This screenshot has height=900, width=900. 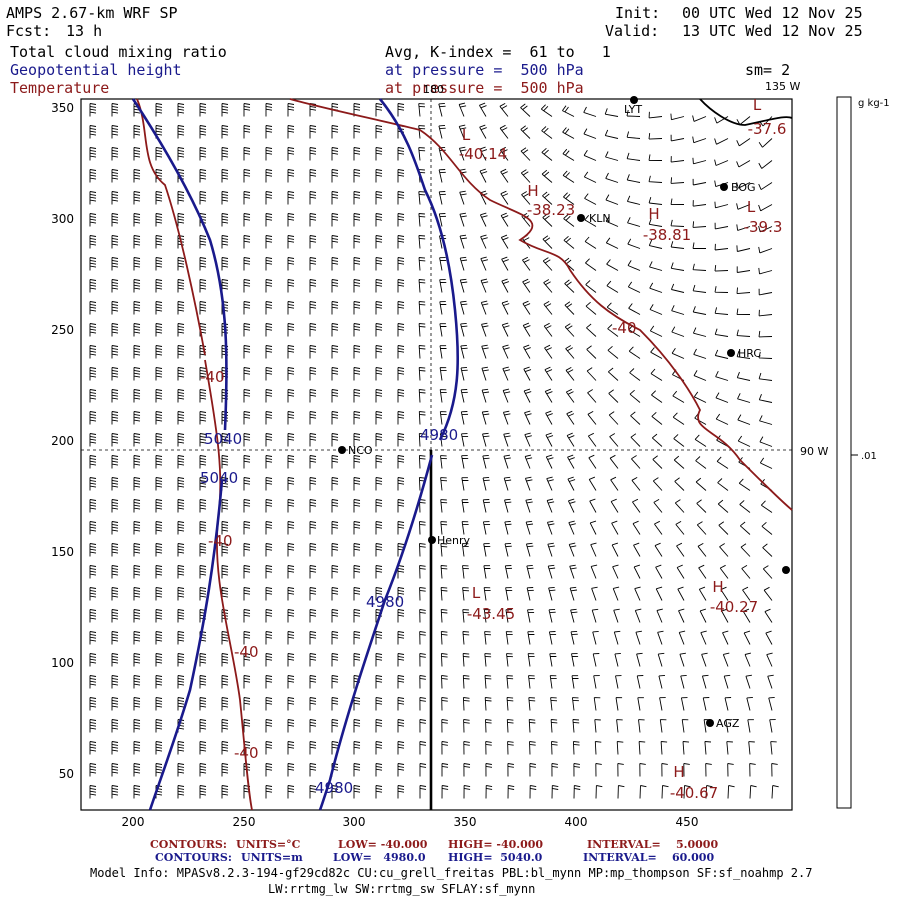 What do you see at coordinates (581, 218) in the screenshot?
I see `station-dot` at bounding box center [581, 218].